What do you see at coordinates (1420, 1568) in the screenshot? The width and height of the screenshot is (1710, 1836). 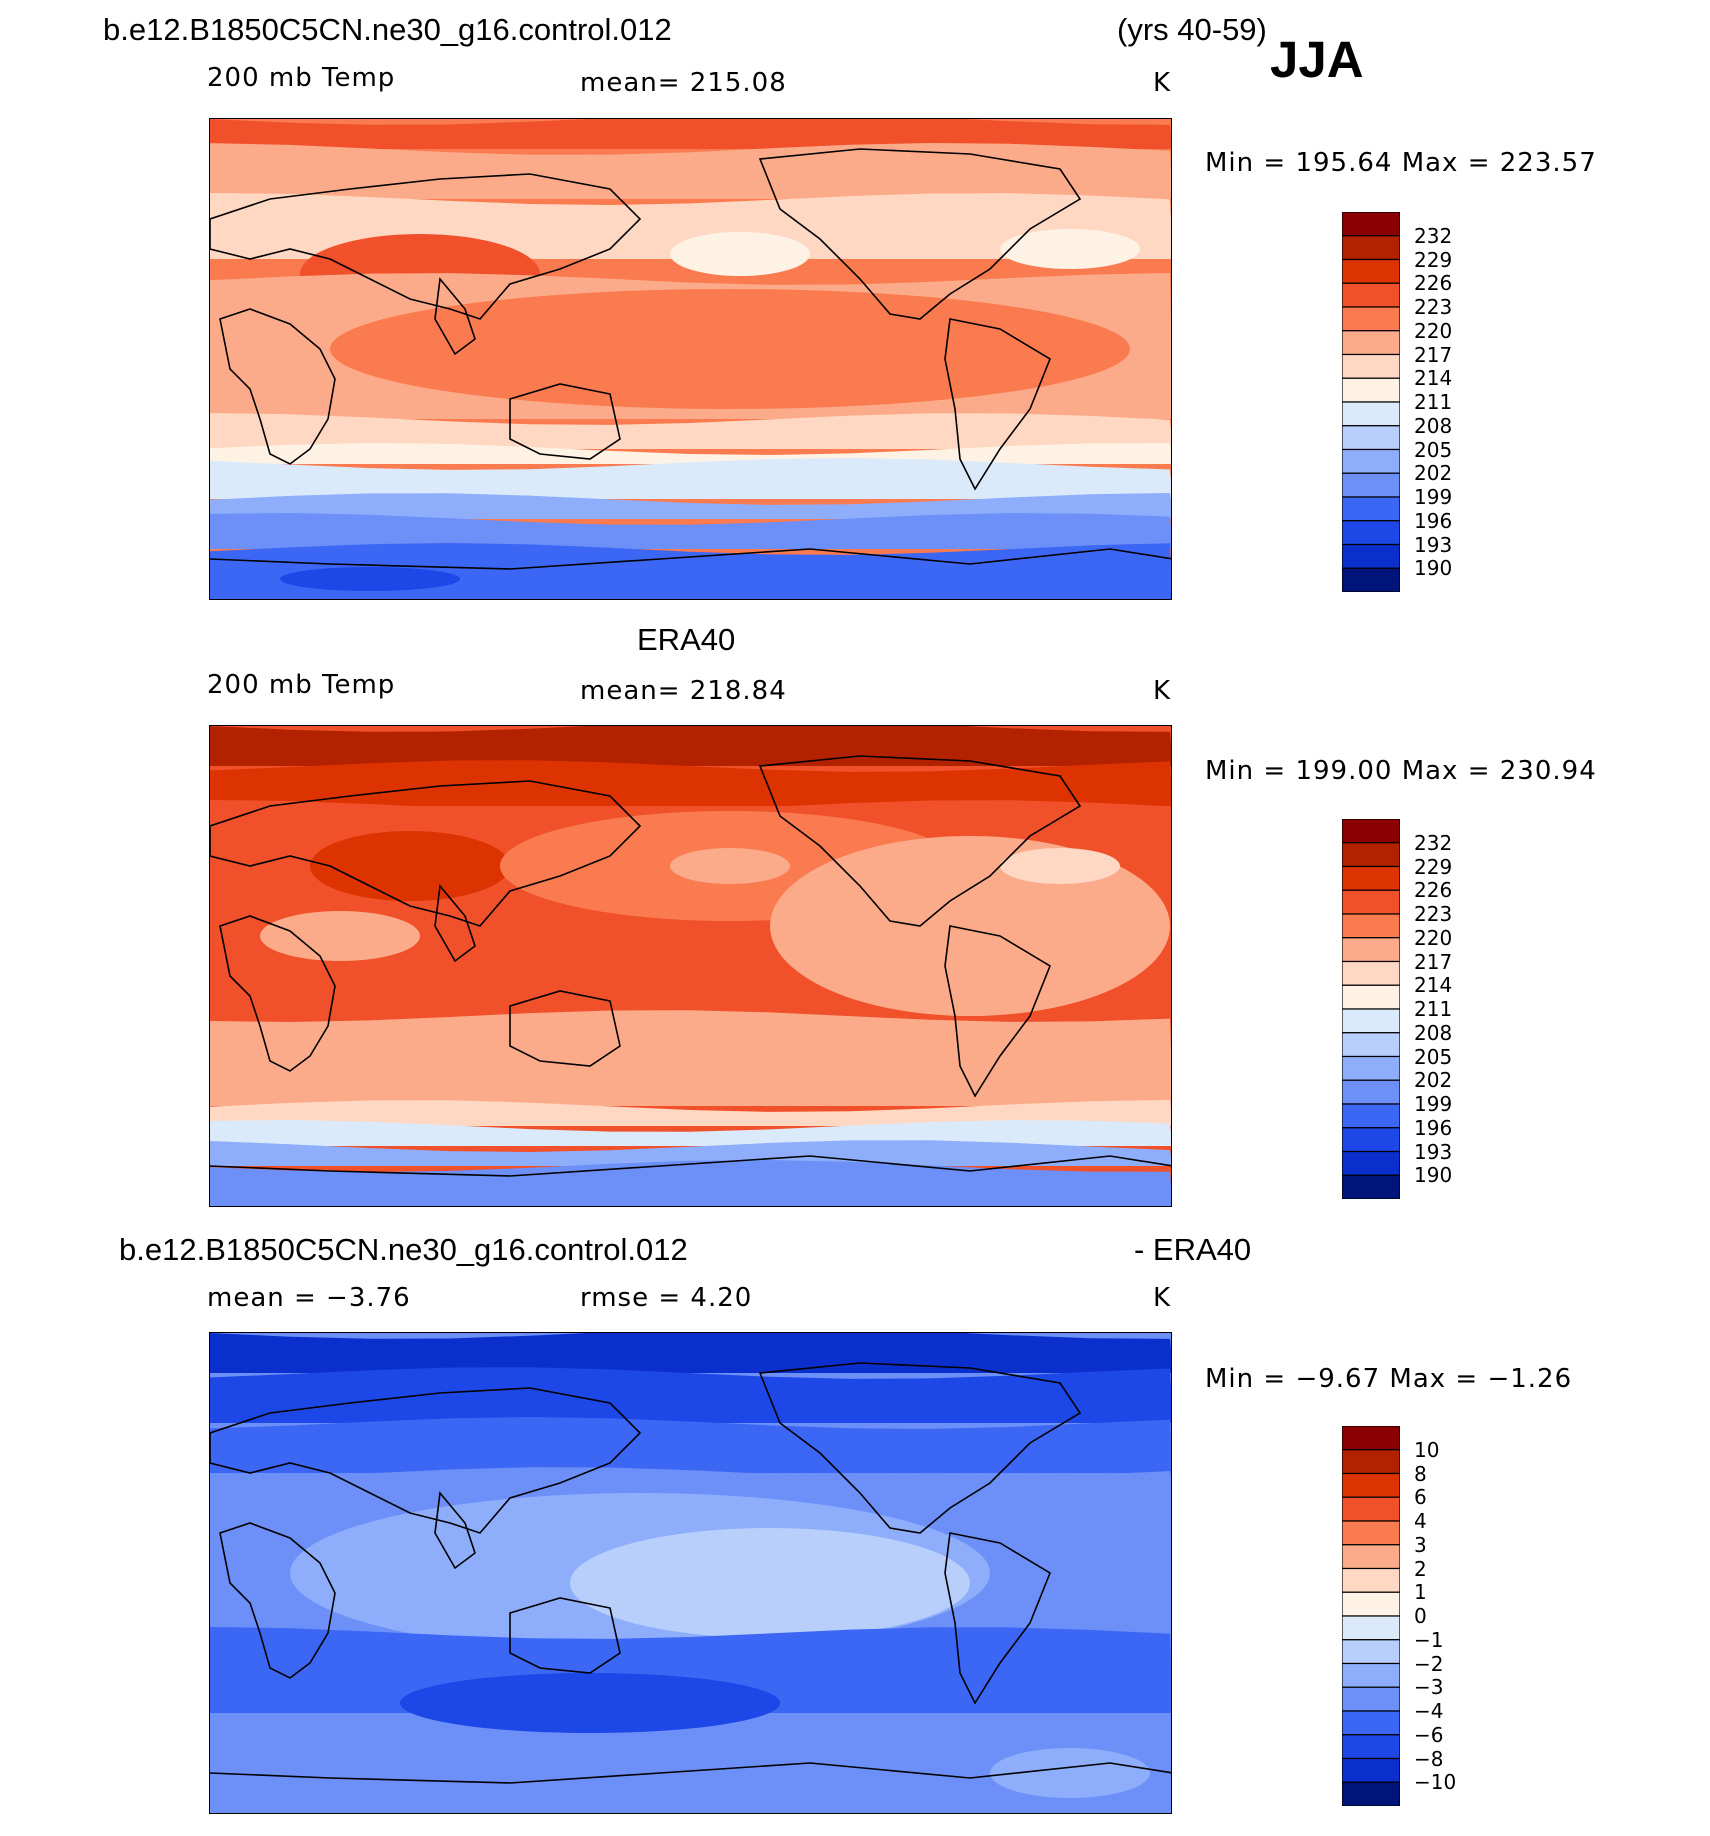 I see `colorbar-tick-label: 2` at bounding box center [1420, 1568].